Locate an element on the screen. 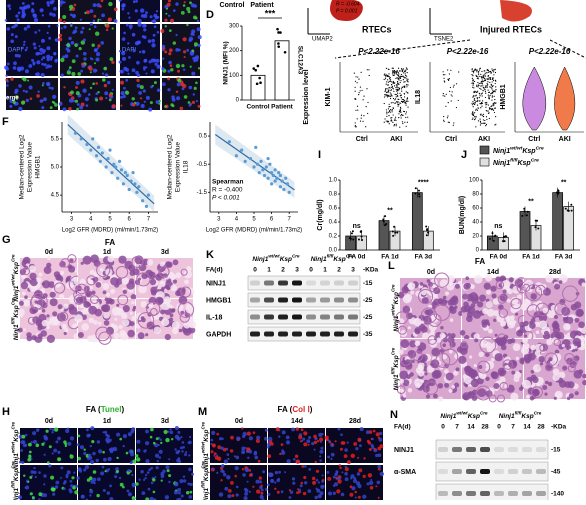 This screenshot has width=586, height=505. label: R = -0.400 is located at coordinates (227, 190).